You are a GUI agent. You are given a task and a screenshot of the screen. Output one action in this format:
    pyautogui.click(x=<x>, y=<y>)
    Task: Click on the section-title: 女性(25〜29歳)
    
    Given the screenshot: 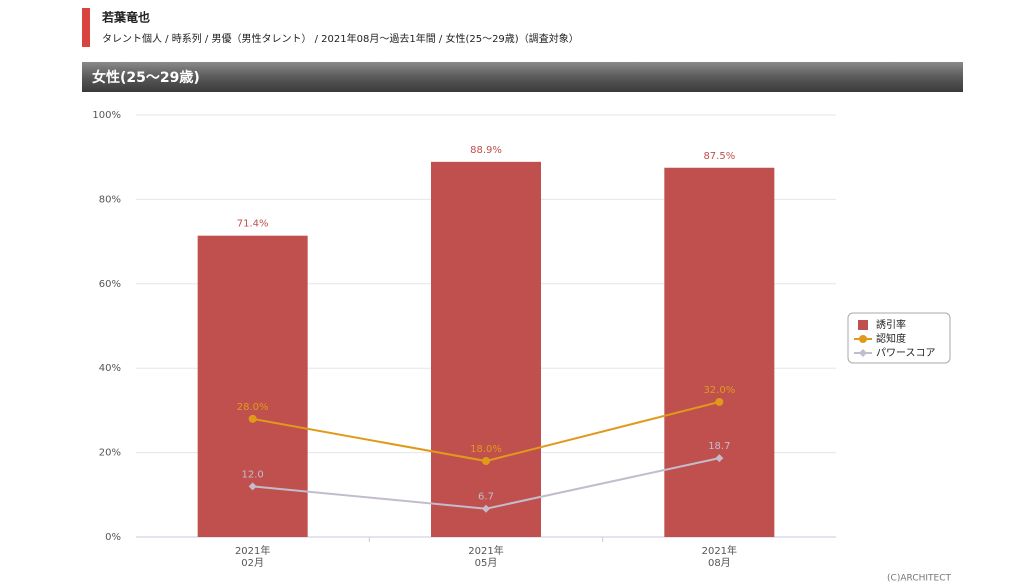 What is the action you would take?
    pyautogui.click(x=146, y=77)
    